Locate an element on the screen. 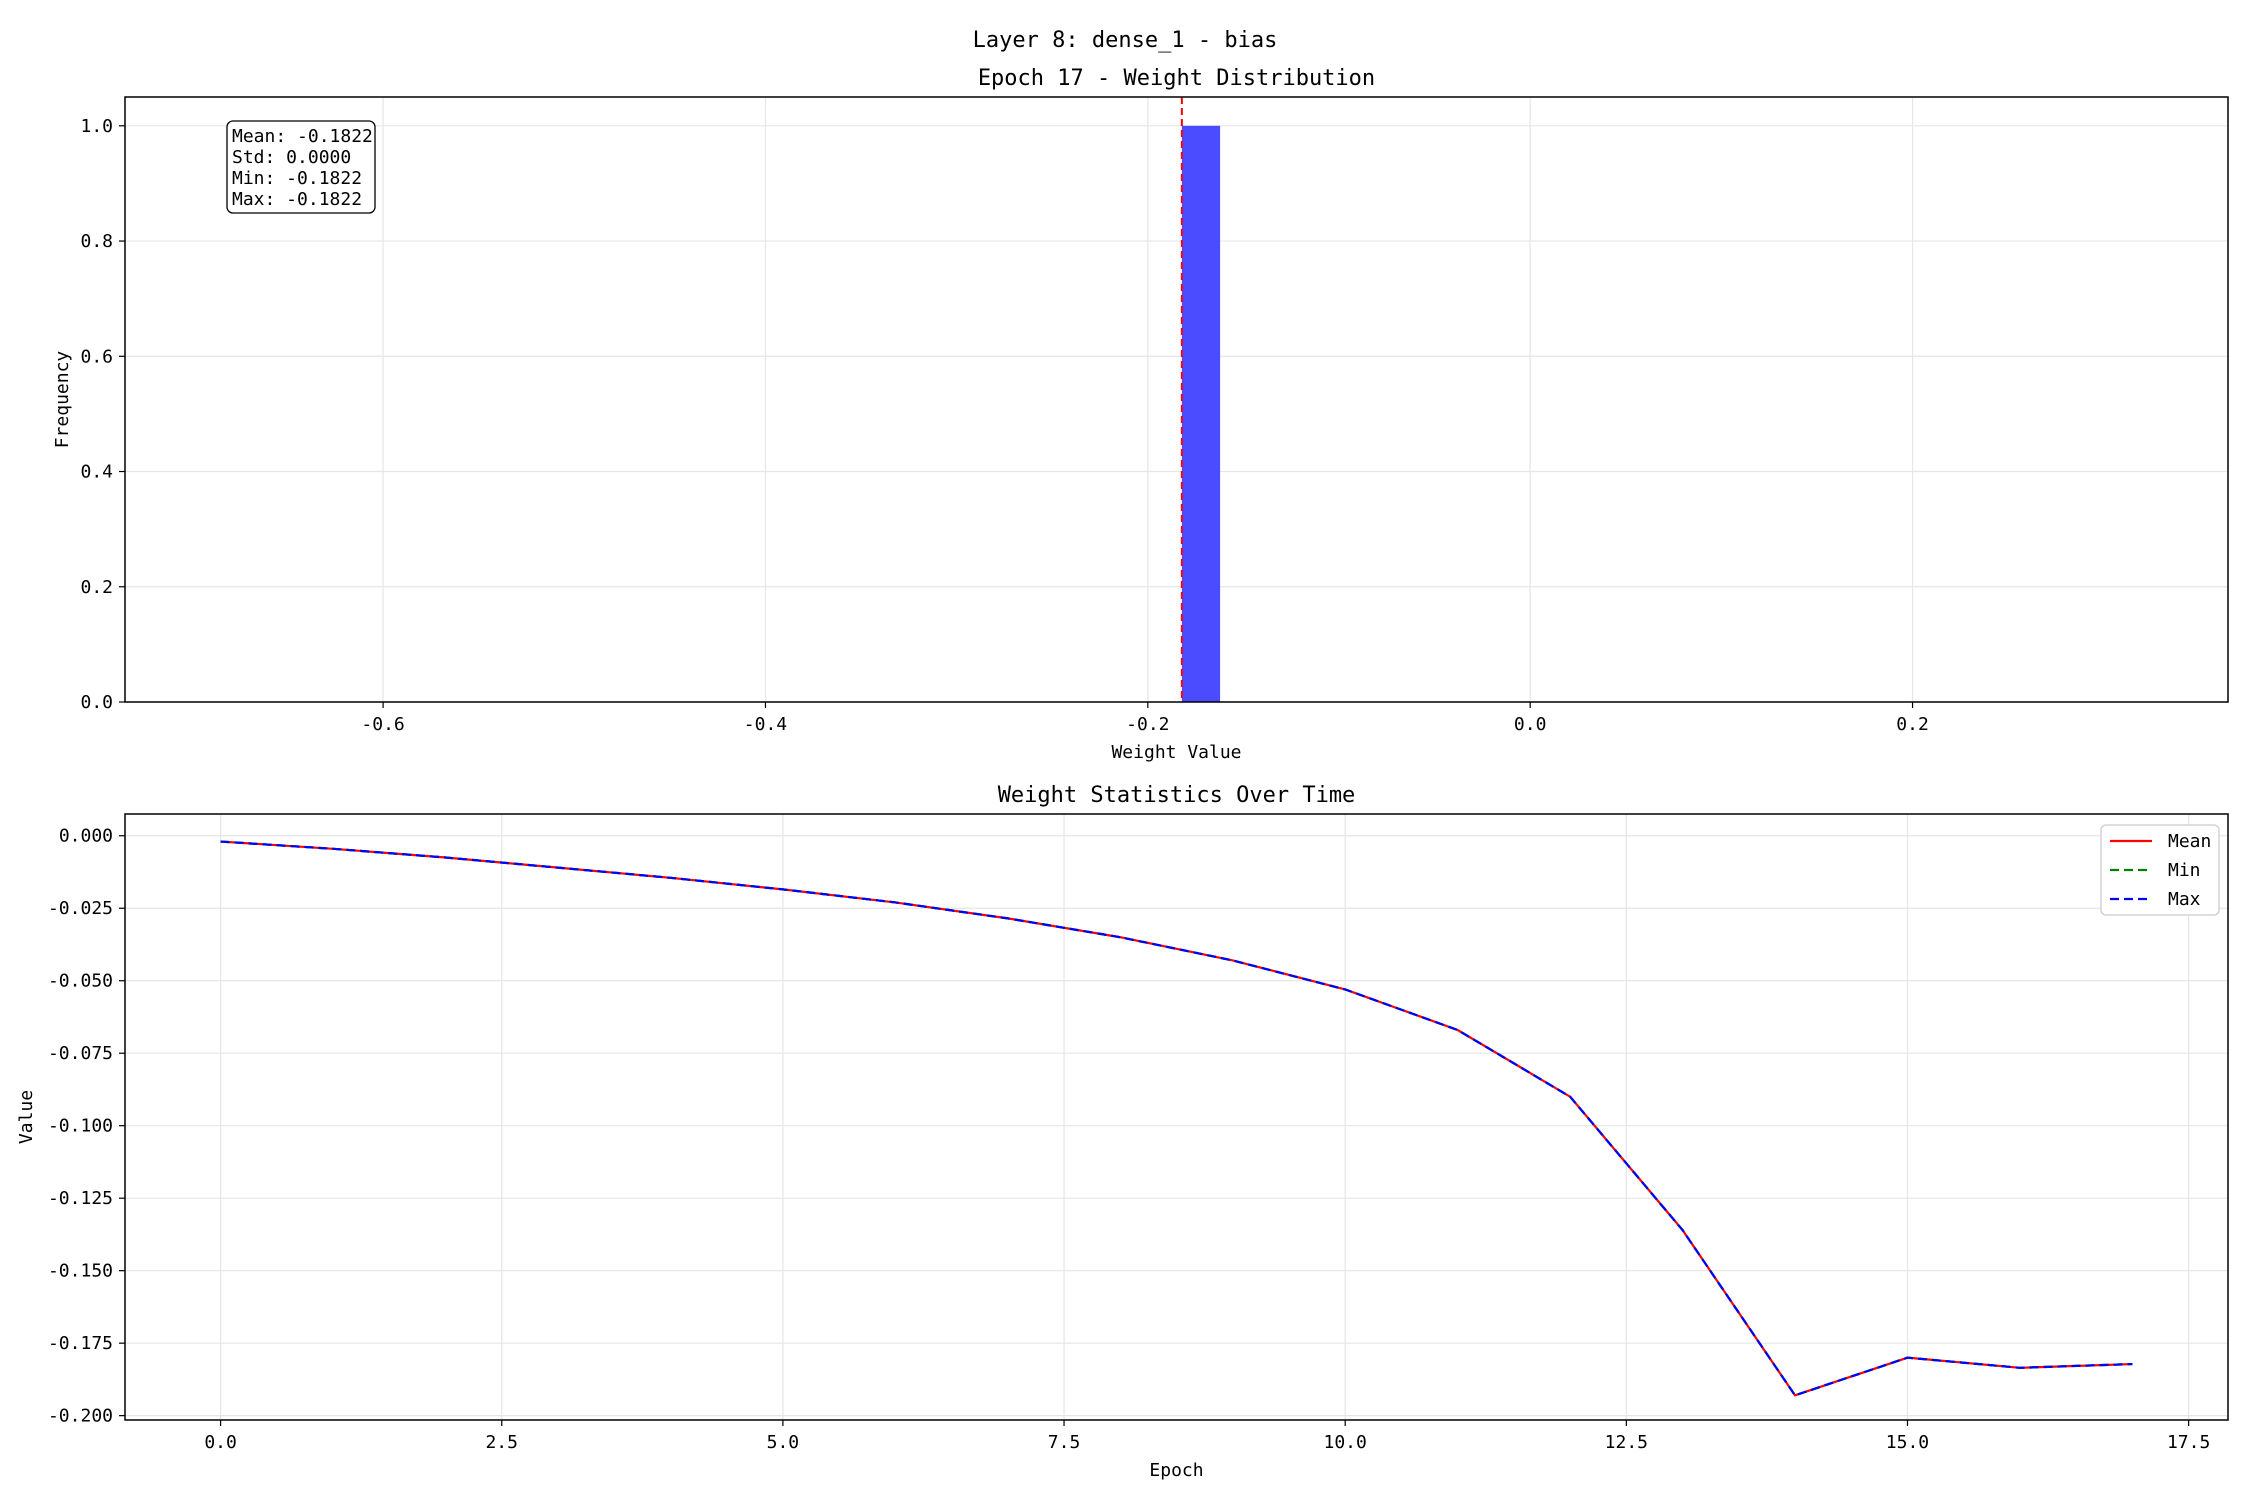 Image resolution: width=2250 pixels, height=1500 pixels. legend: Mean Min Max is located at coordinates (2160, 870).